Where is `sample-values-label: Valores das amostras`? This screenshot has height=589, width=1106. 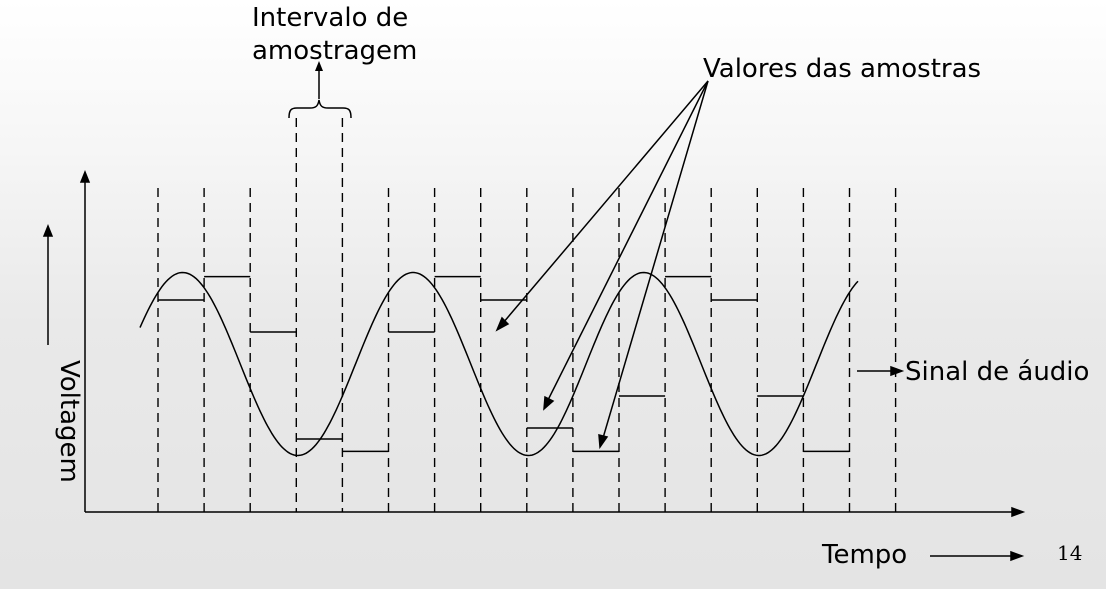
sample-values-label: Valores das amostras is located at coordinates (842, 69).